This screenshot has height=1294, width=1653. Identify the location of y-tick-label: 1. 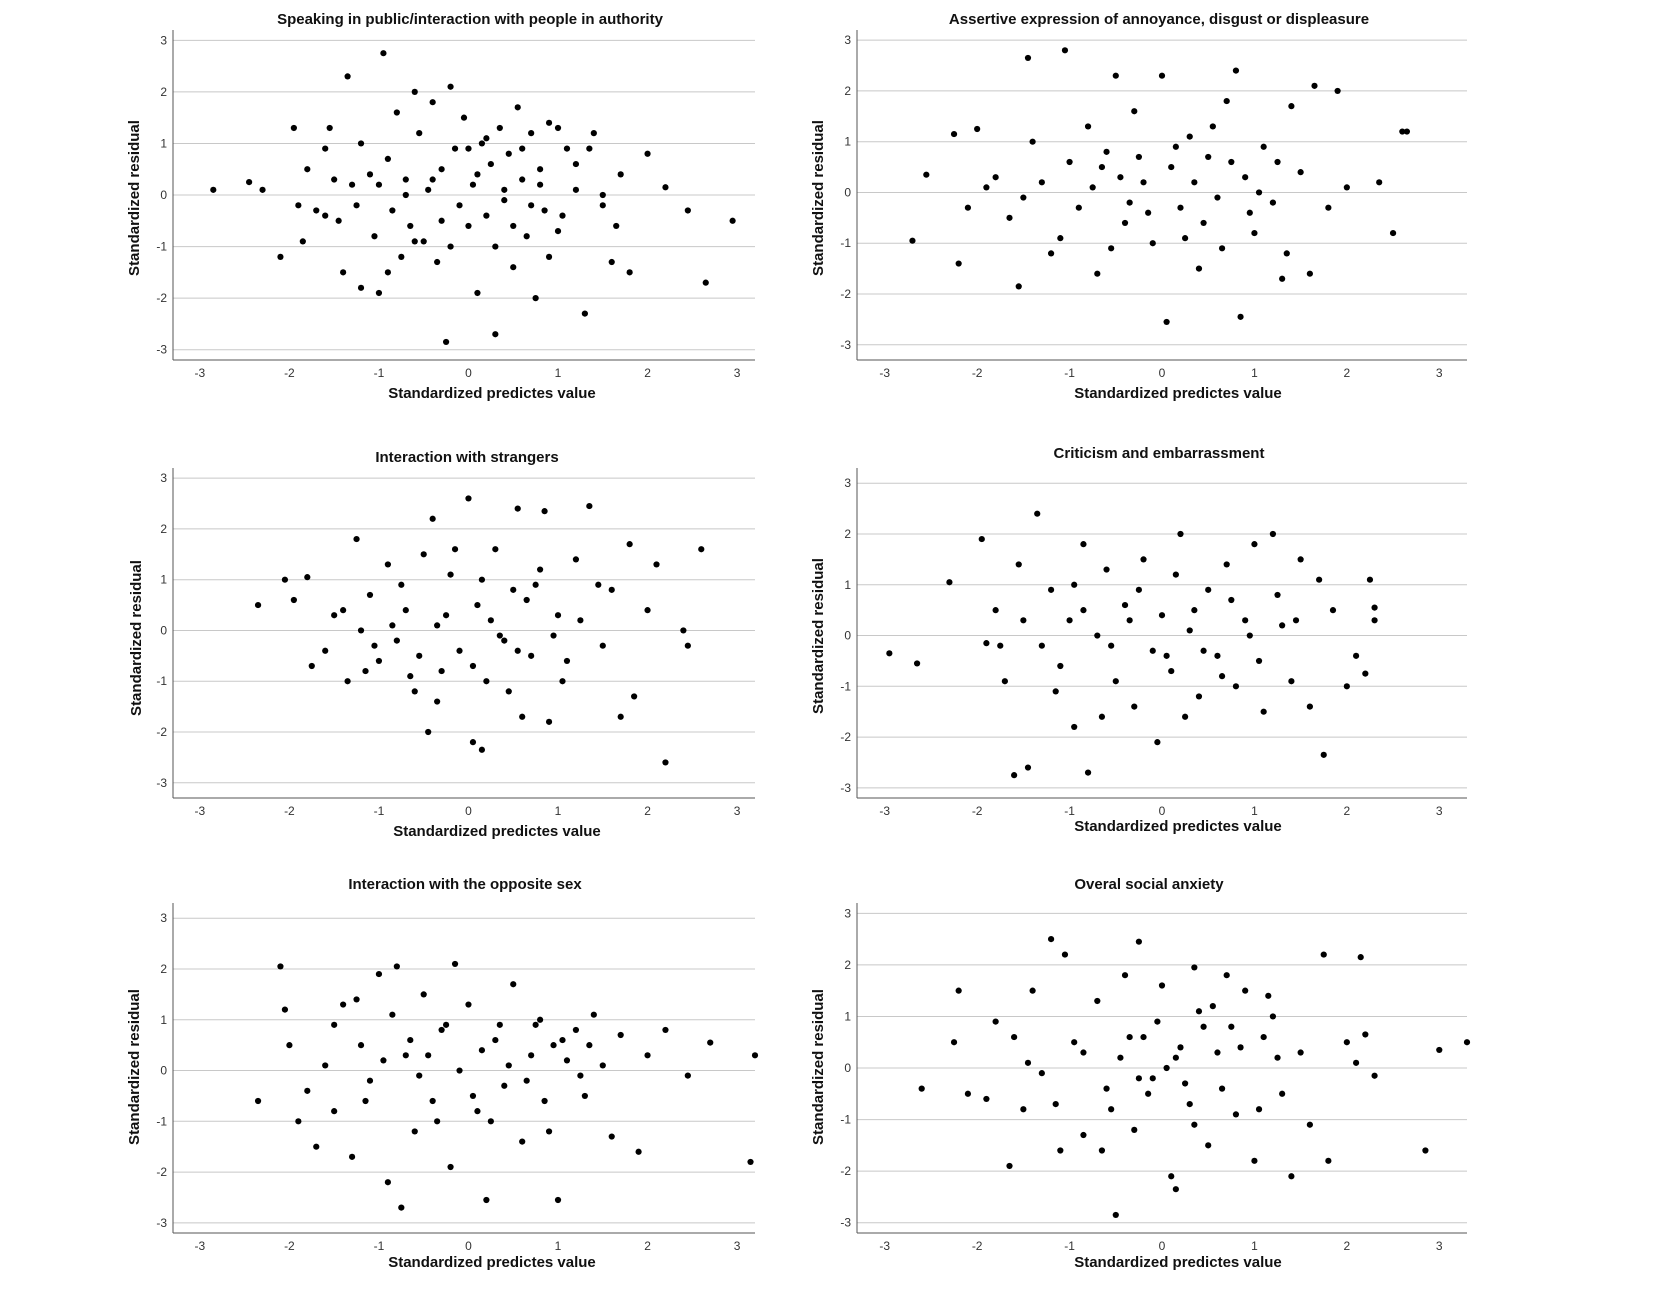
(847, 1016).